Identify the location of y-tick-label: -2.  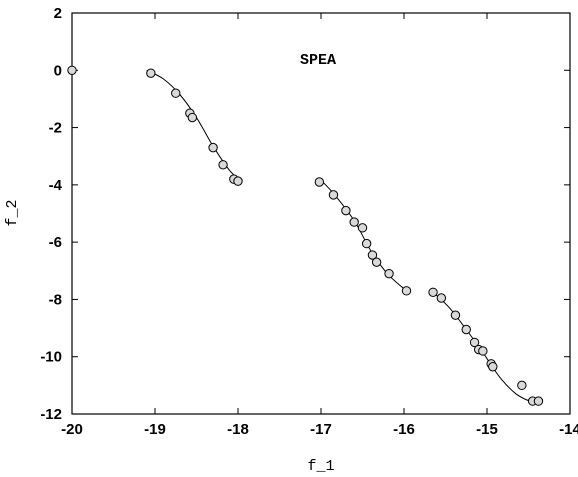
(55, 128).